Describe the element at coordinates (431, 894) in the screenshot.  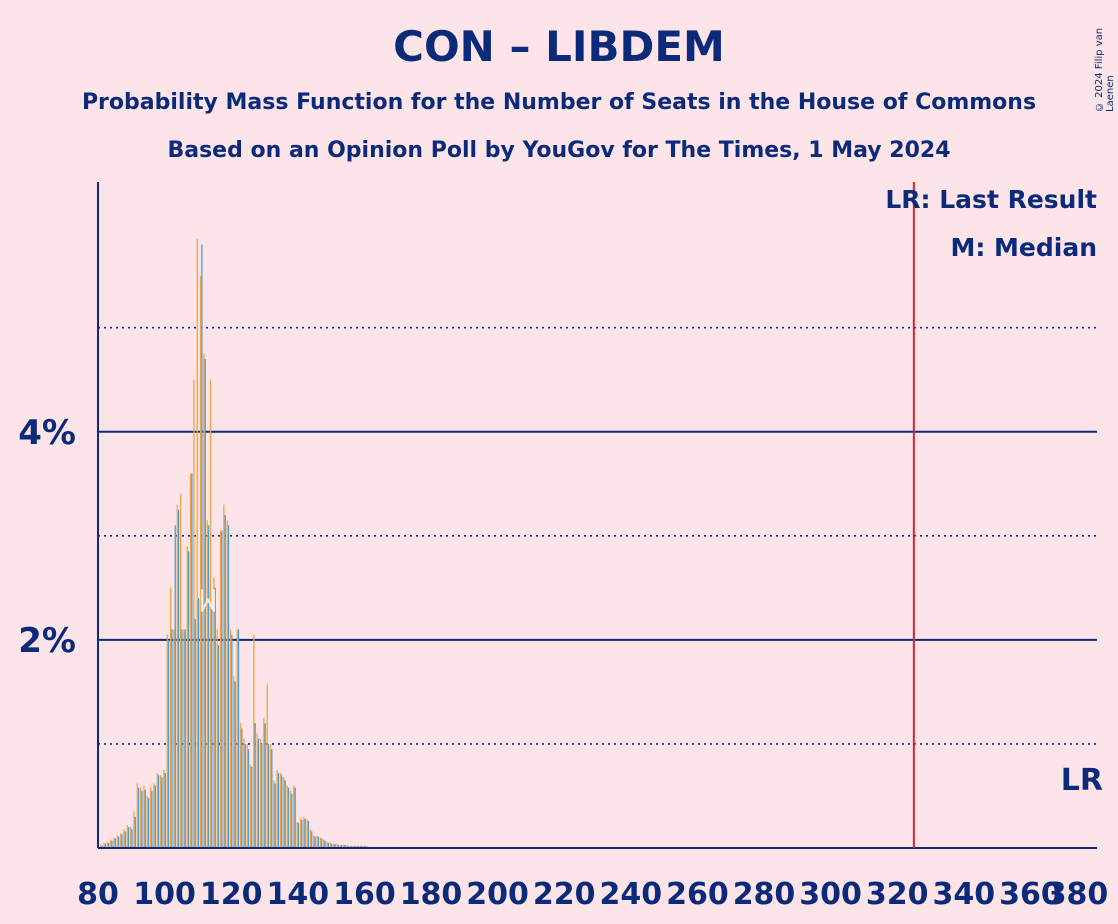
I see `x-tick-label: 180` at that location.